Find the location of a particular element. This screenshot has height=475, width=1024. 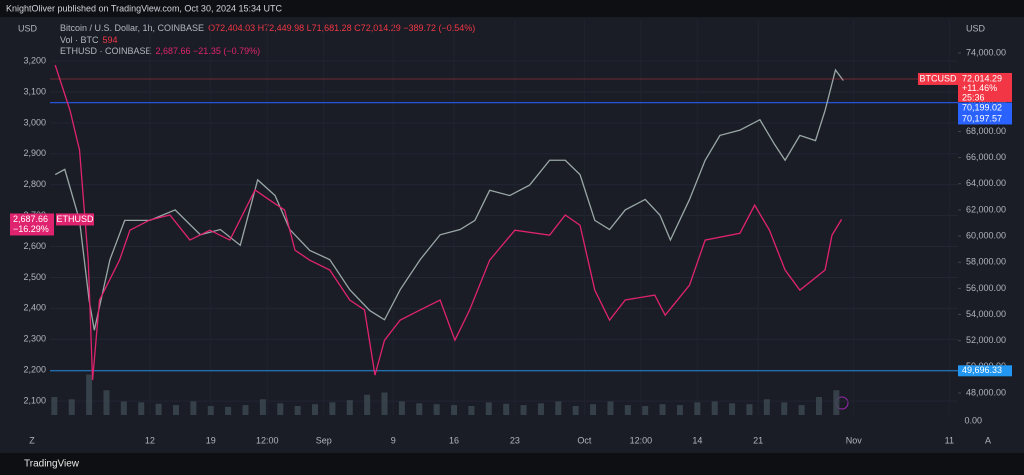

eth-quote: 2,687.66 −21.35 (−0.79%) is located at coordinates (208, 51).